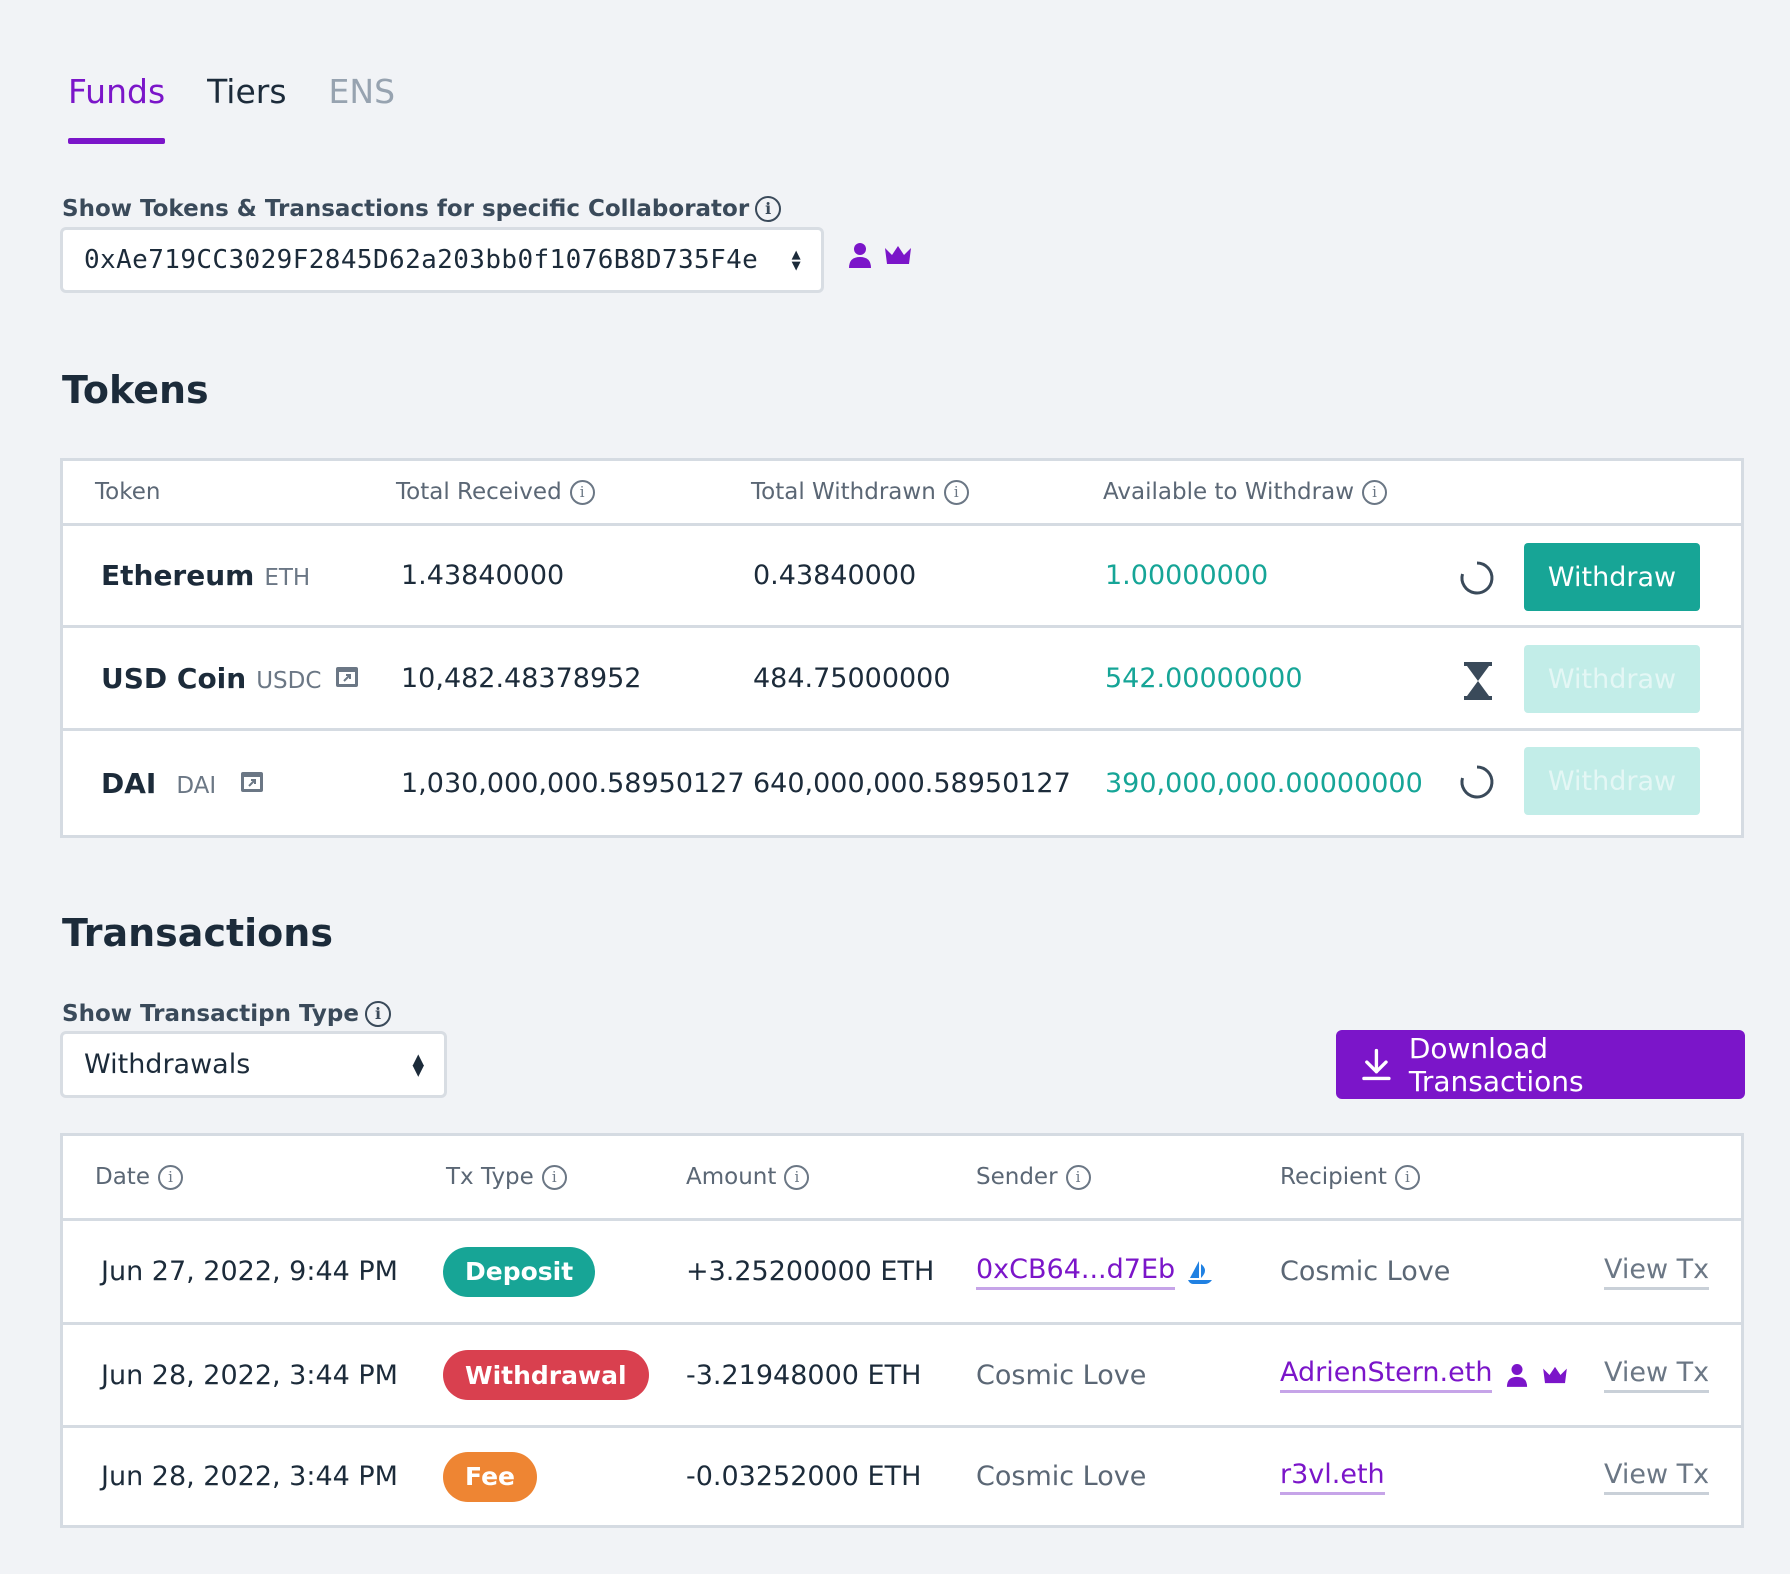 This screenshot has height=1574, width=1790. Describe the element at coordinates (835, 575) in the screenshot. I see `total-withdrawn: 0.43840000` at that location.